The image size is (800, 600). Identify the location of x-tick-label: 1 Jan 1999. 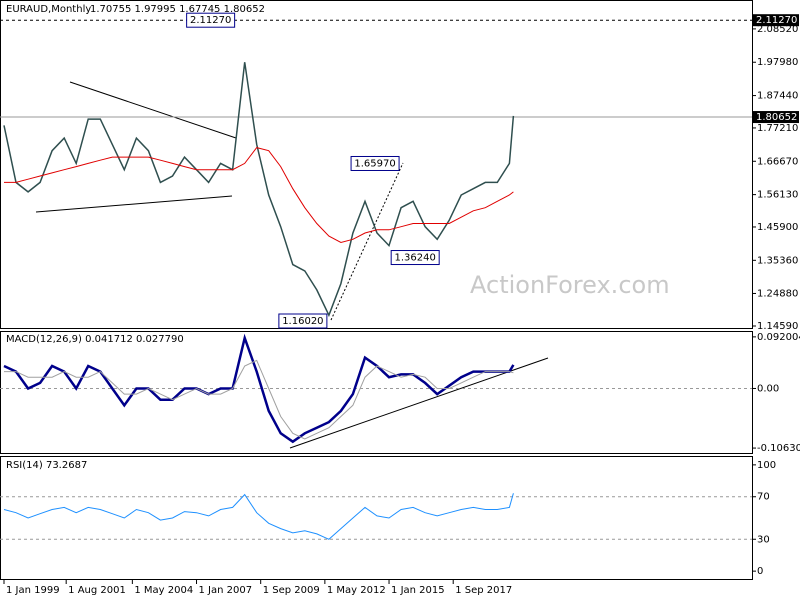
(33, 590).